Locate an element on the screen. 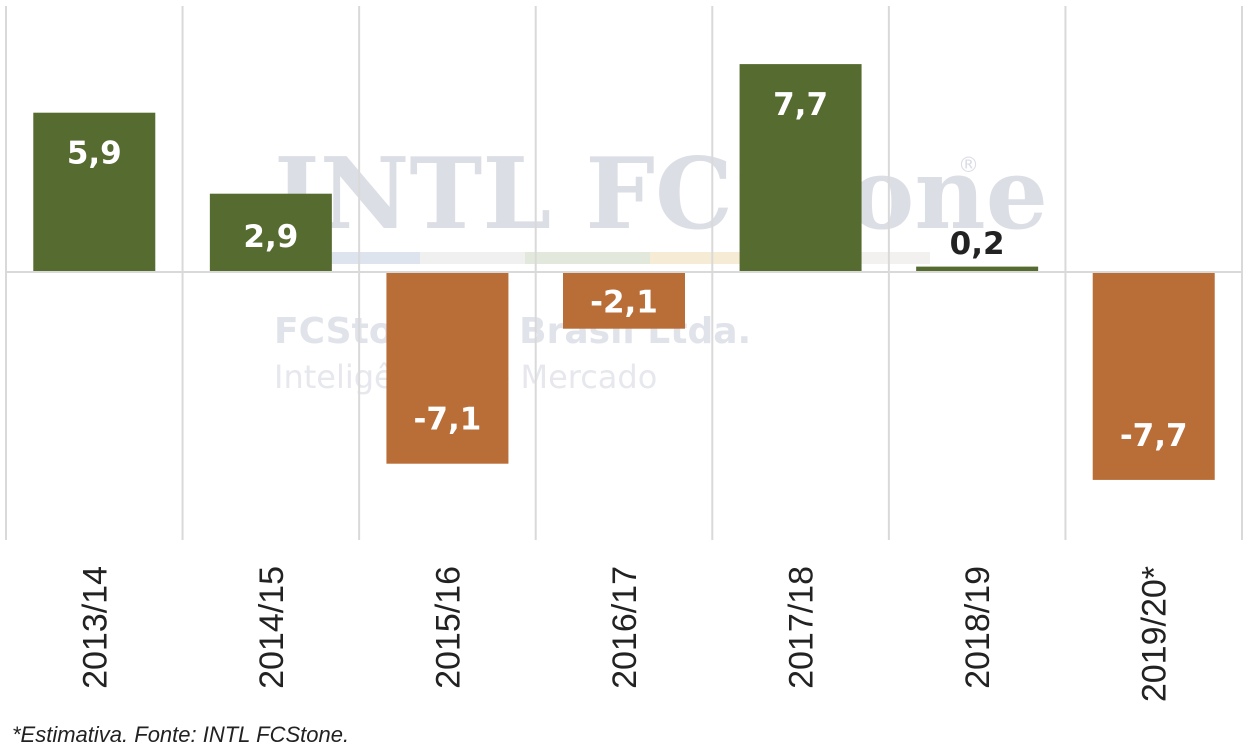 This screenshot has height=753, width=1256. category-label-2017/18: 2017/18 is located at coordinates (802, 627).